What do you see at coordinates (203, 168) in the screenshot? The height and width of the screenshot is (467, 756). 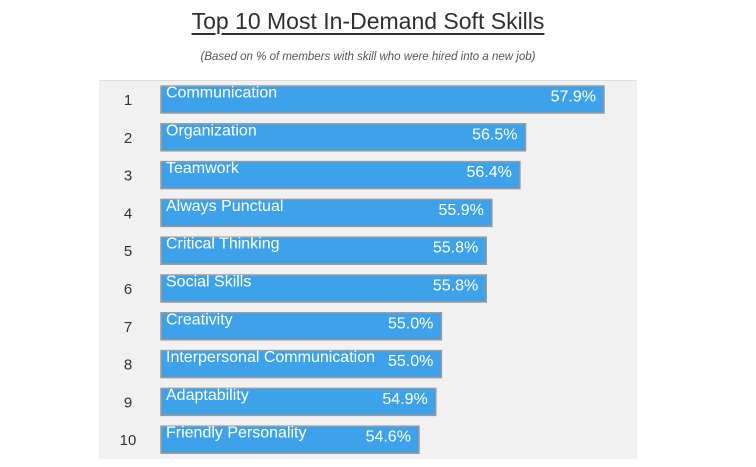 I see `category-label: Teamwork` at bounding box center [203, 168].